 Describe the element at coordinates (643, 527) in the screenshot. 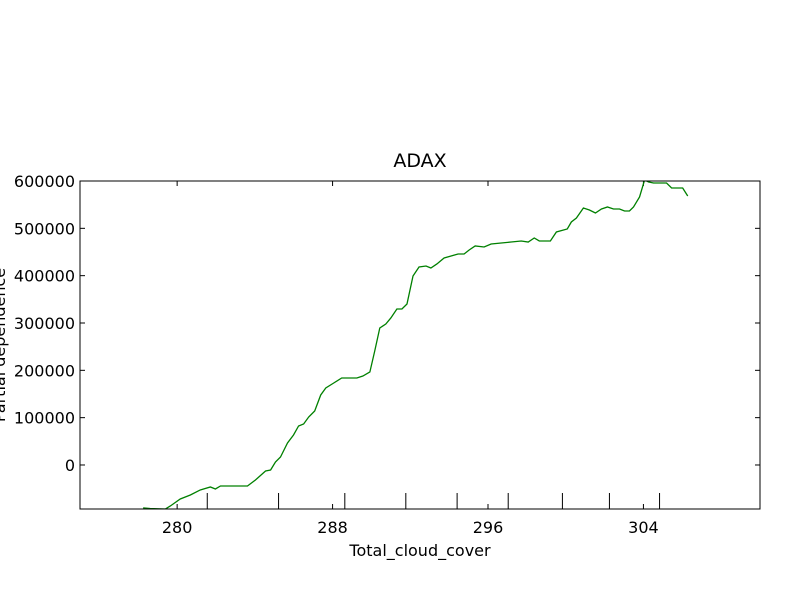

I see `x-tick-label: 304` at that location.